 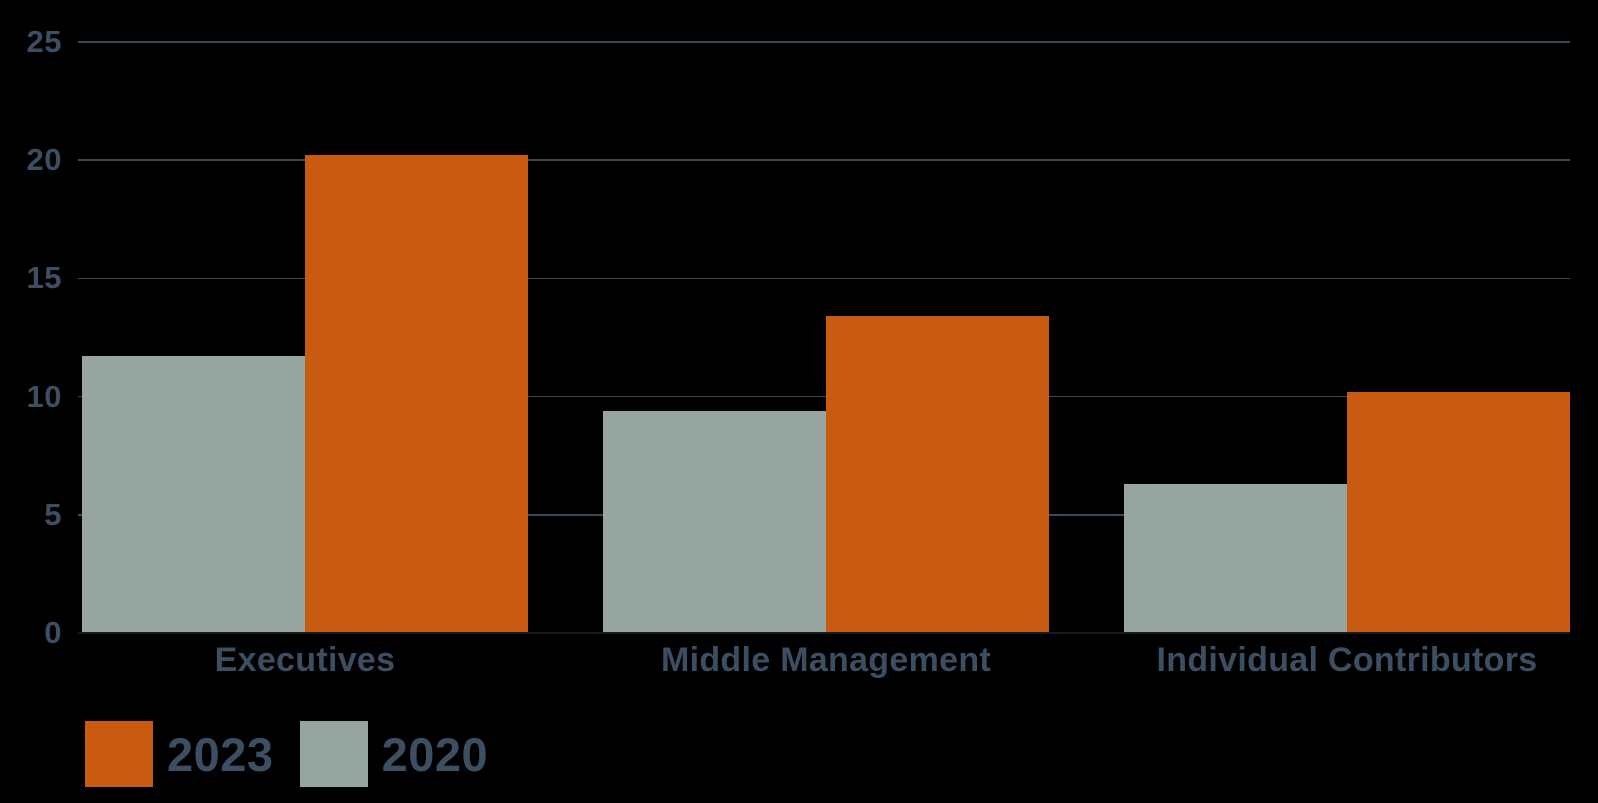 What do you see at coordinates (1458, 512) in the screenshot?
I see `bar-2023-individual-contributors` at bounding box center [1458, 512].